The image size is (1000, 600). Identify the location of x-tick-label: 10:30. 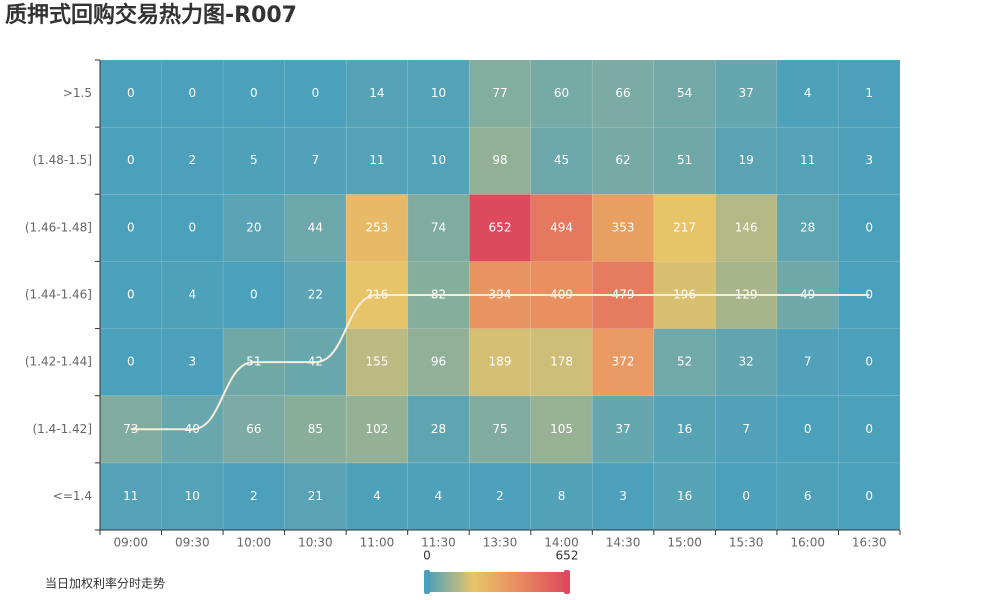
(315, 543).